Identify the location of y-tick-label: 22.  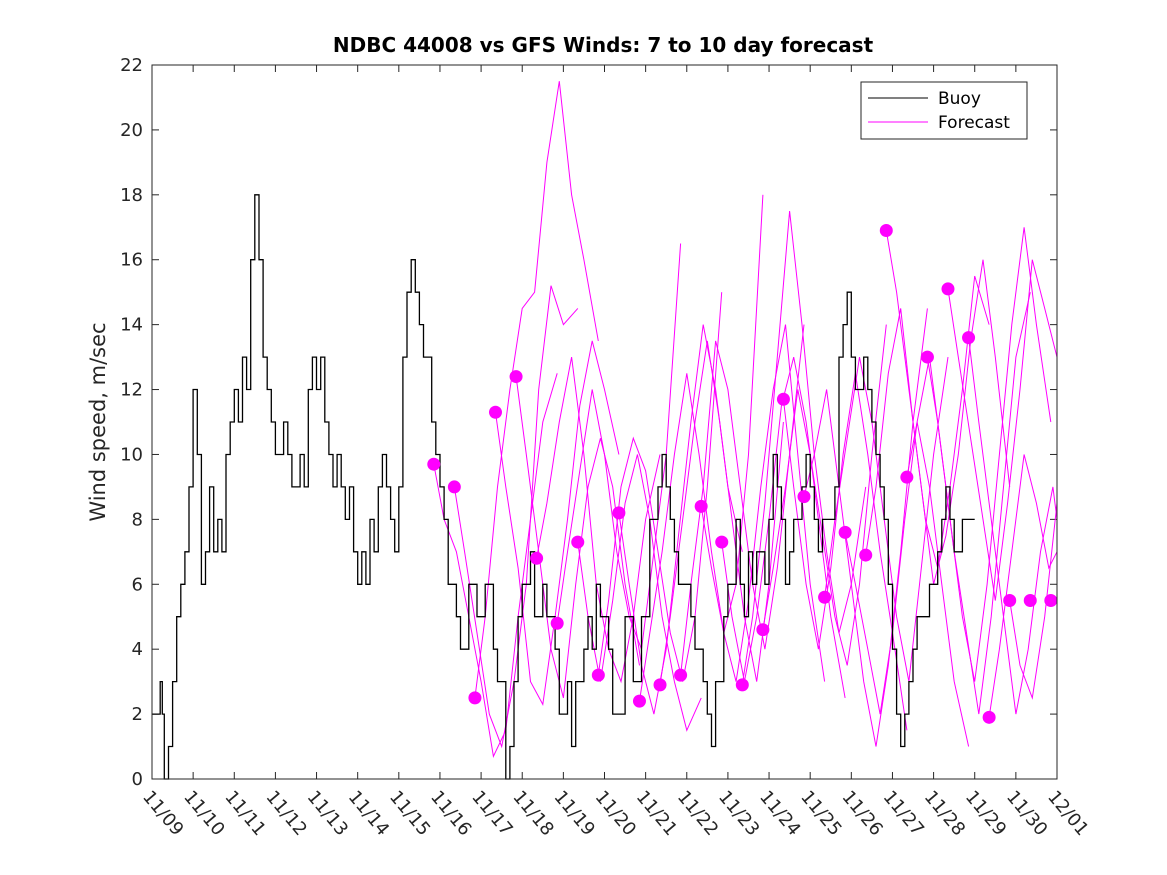
(131, 65).